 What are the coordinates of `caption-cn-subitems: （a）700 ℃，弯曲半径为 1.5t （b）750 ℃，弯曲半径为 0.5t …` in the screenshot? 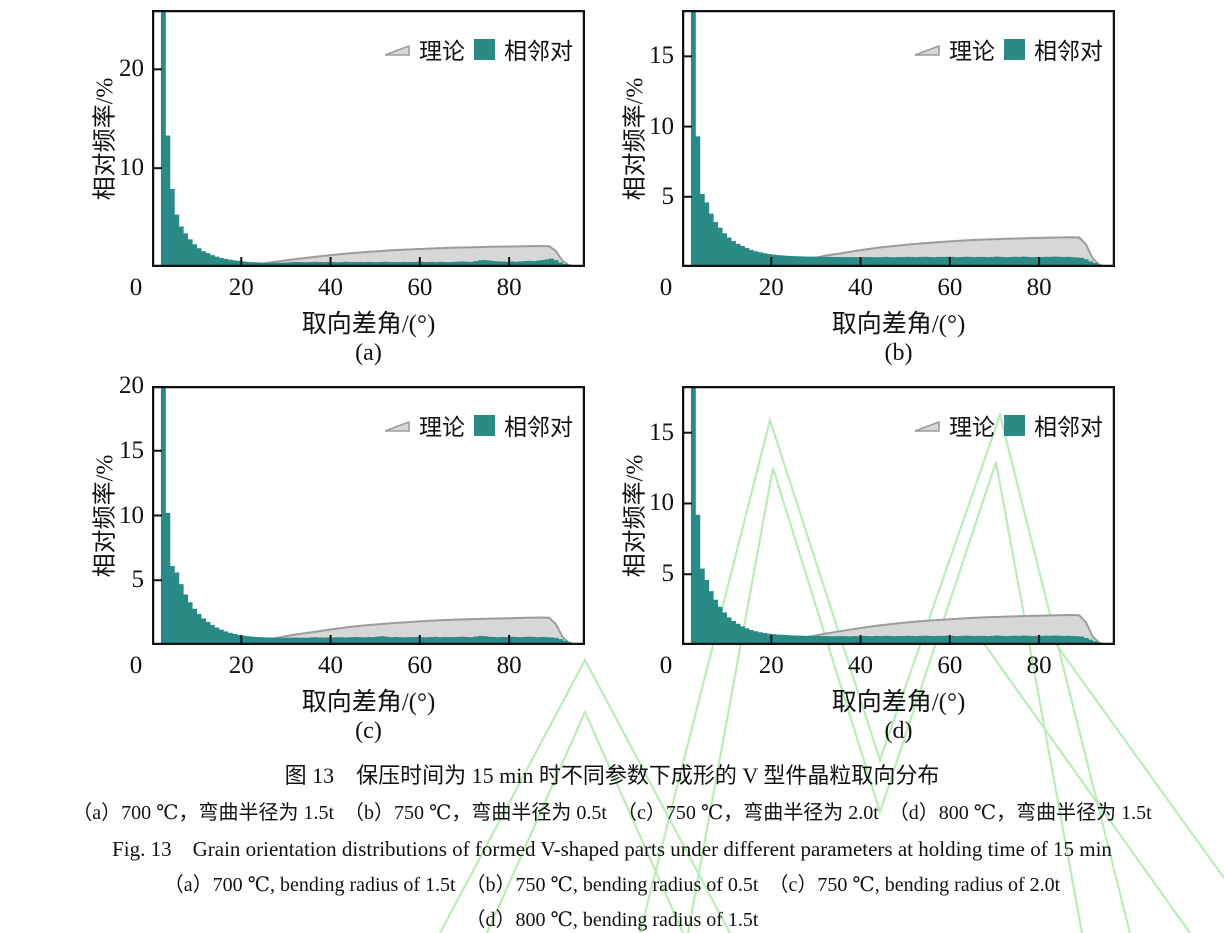 It's located at (612, 813).